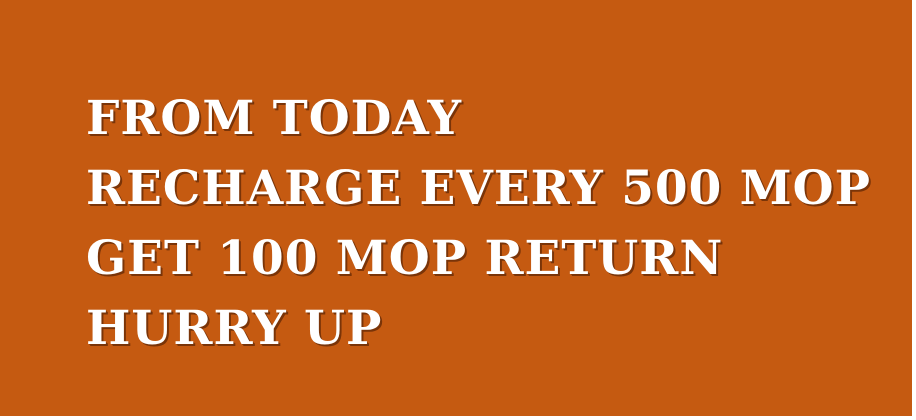 The width and height of the screenshot is (916, 420). I want to click on page-margin-bottom, so click(458, 418).